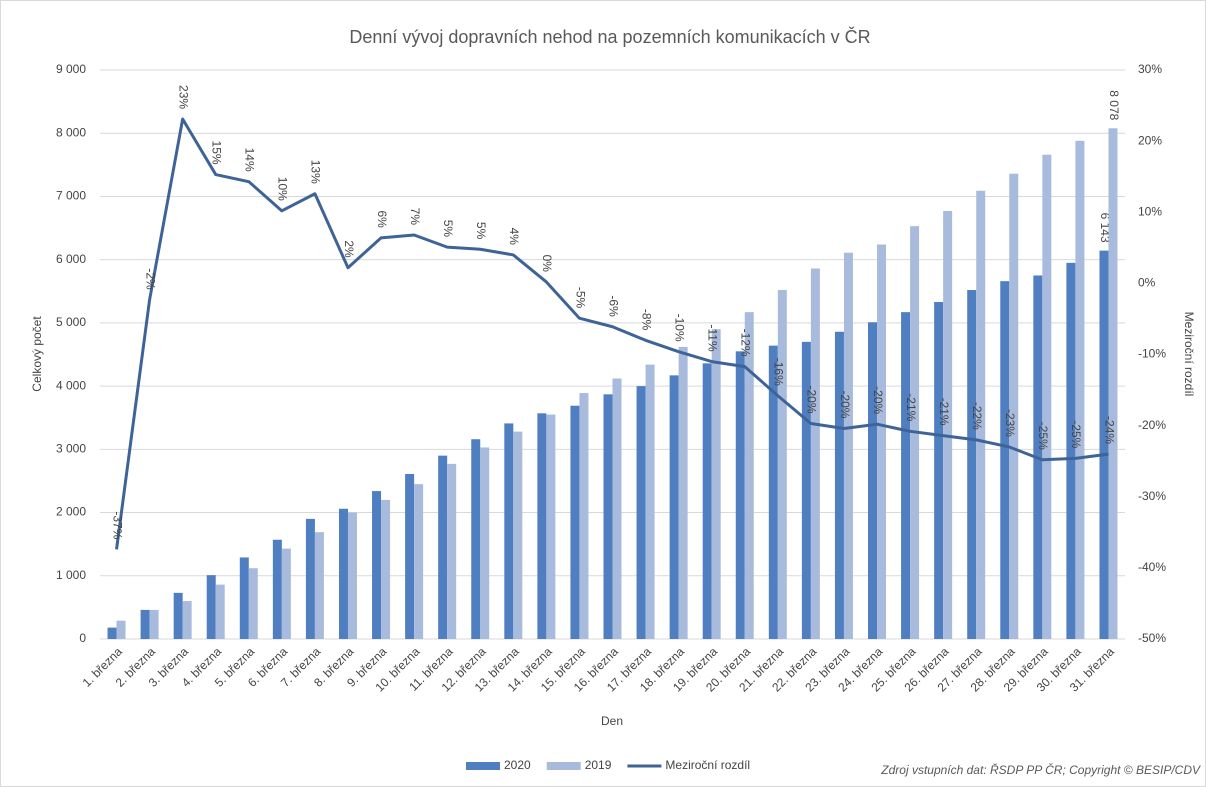 The image size is (1206, 787). What do you see at coordinates (37, 354) in the screenshot?
I see `y-axis-title: Celkový počet` at bounding box center [37, 354].